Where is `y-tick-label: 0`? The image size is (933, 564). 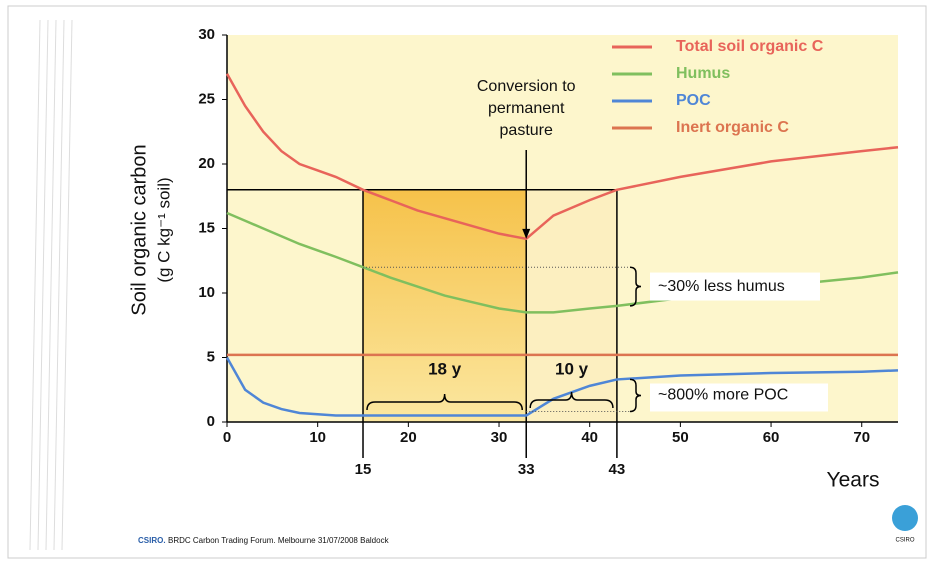 y-tick-label: 0 is located at coordinates (211, 421).